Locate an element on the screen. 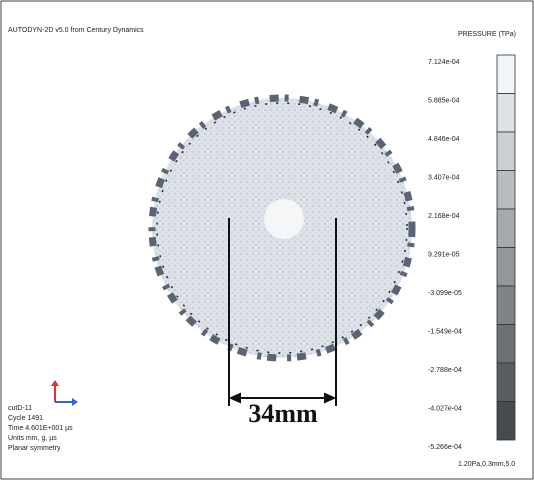 This screenshot has width=534, height=480. legend-label: 7.124e-04 is located at coordinates (444, 62).